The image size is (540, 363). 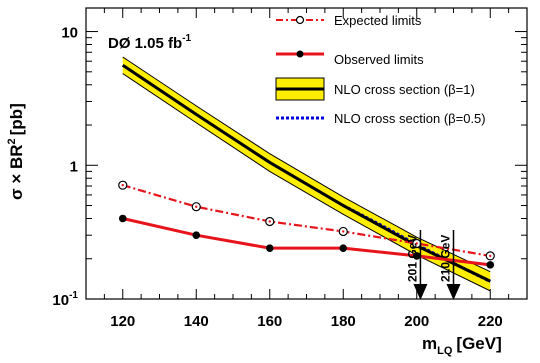 I want to click on expected-line, so click(x=306, y=220).